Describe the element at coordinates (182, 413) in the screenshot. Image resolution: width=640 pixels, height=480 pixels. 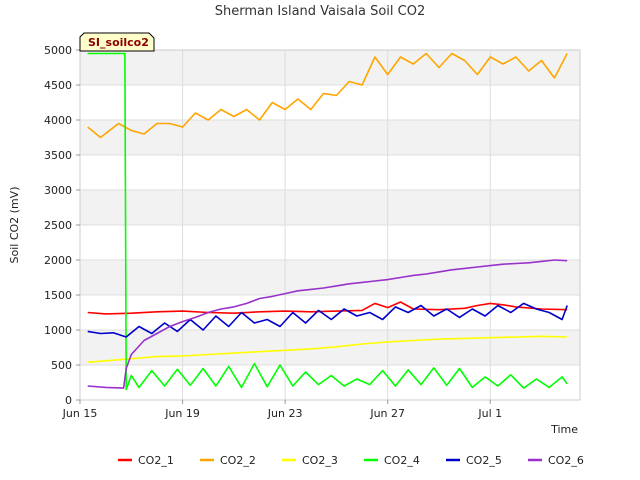
I see `x-tick-label: Jun 19` at that location.